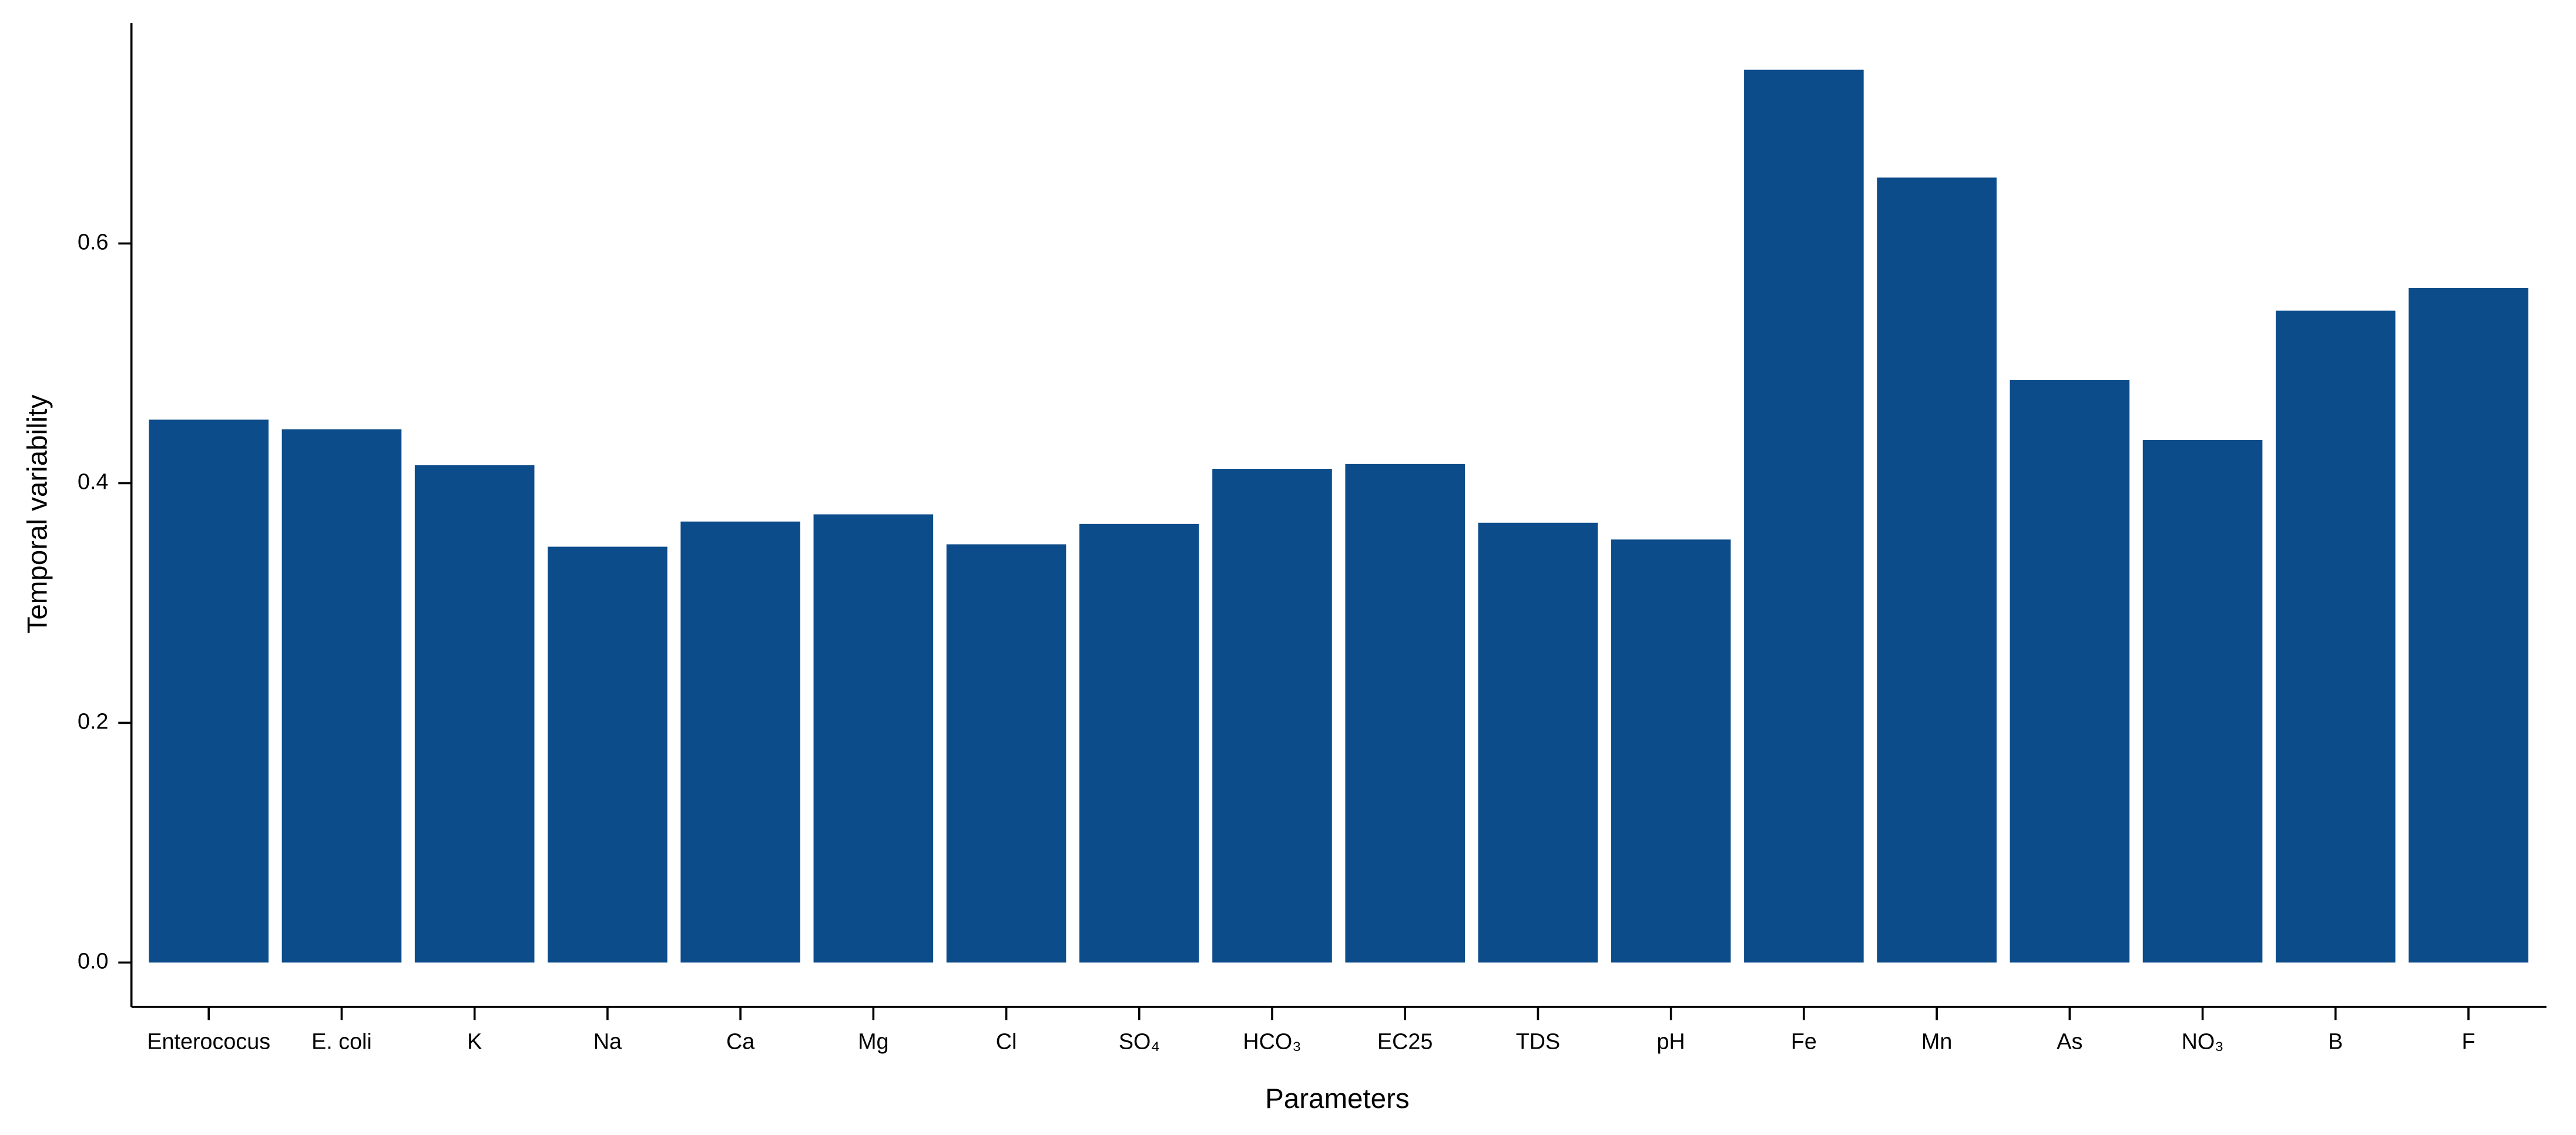 The height and width of the screenshot is (1135, 2576). I want to click on x-tick-label: E. coli, so click(341, 1041).